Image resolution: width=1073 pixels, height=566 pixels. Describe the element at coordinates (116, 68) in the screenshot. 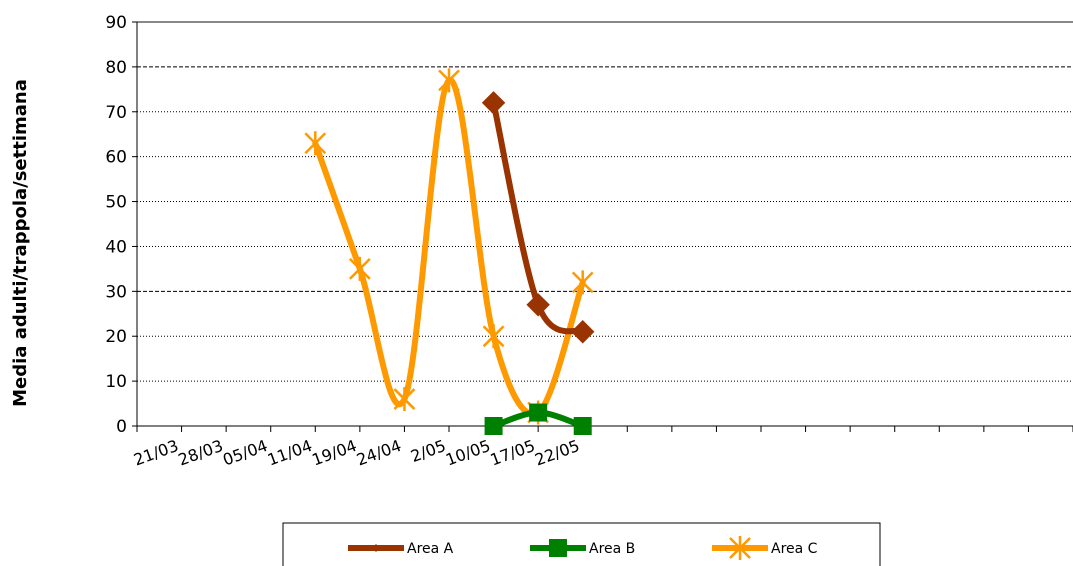

I see `y-tick-label: 80` at that location.